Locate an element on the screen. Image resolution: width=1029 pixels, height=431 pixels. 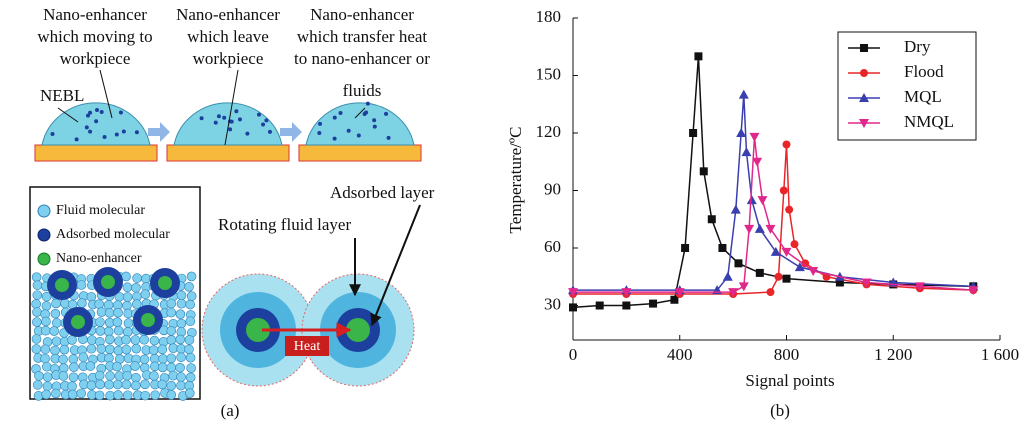
x-tick-label: 1 600 is located at coordinates (1000, 354).